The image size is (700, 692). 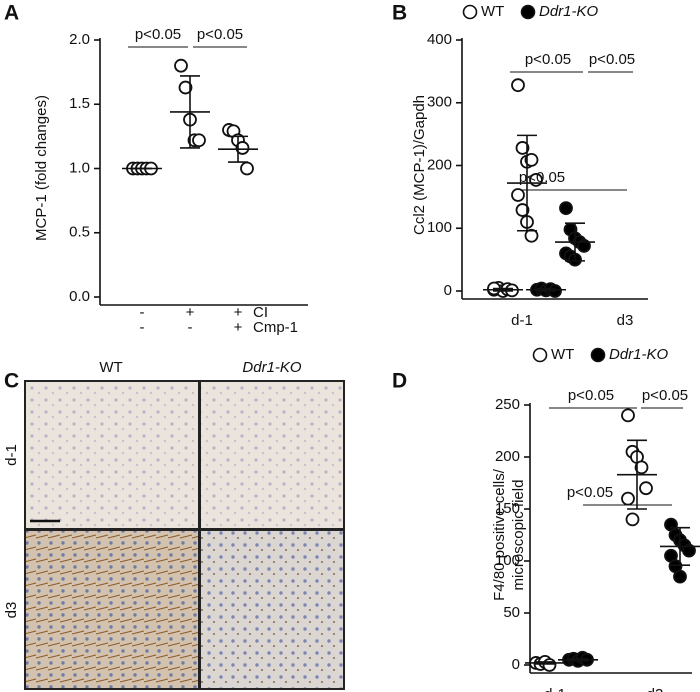 I want to click on row-label: d3, so click(x=11, y=610).